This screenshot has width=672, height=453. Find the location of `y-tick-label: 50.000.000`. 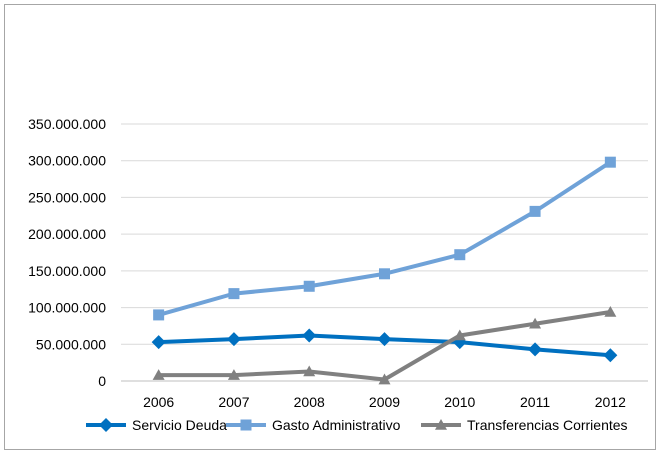

y-tick-label: 50.000.000 is located at coordinates (71, 344).